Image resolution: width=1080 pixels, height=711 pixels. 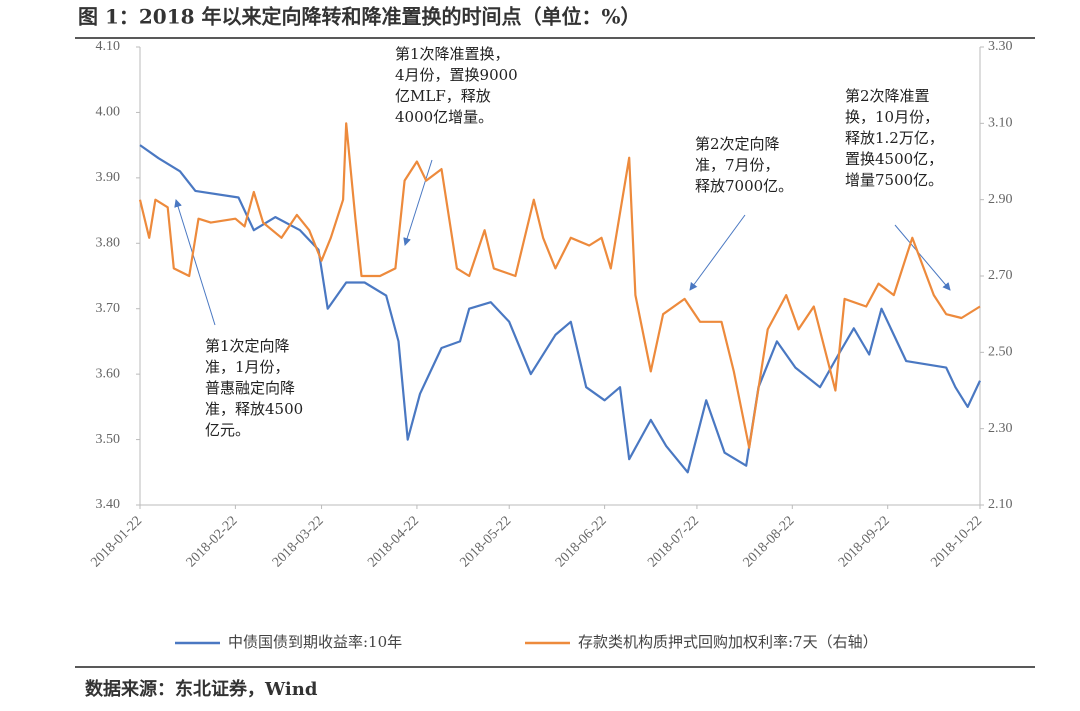 I want to click on annotation-line: 第2次定向降, so click(x=737, y=144).